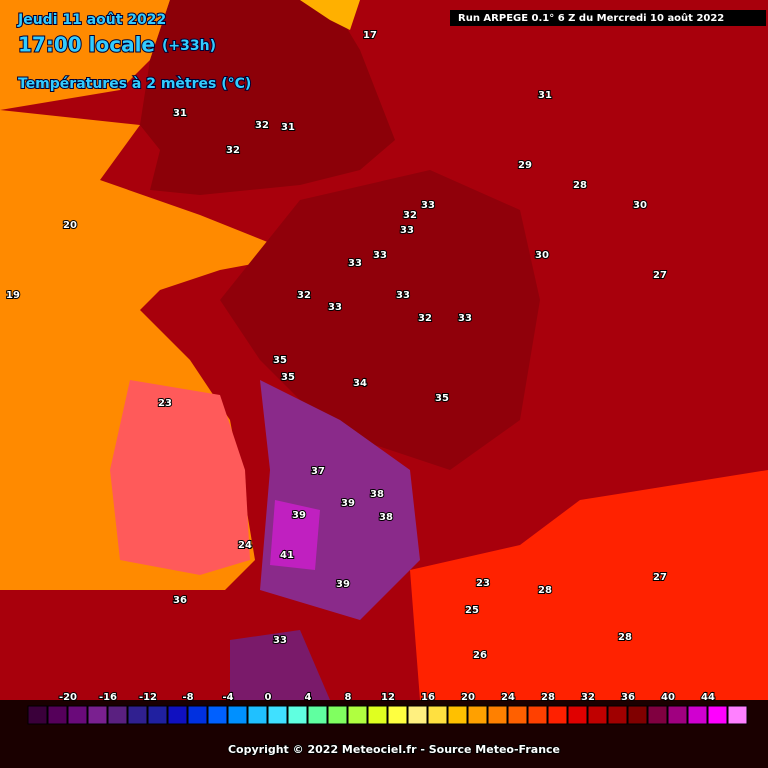 The image size is (768, 768). What do you see at coordinates (360, 383) in the screenshot?
I see `temperature-label: 34` at bounding box center [360, 383].